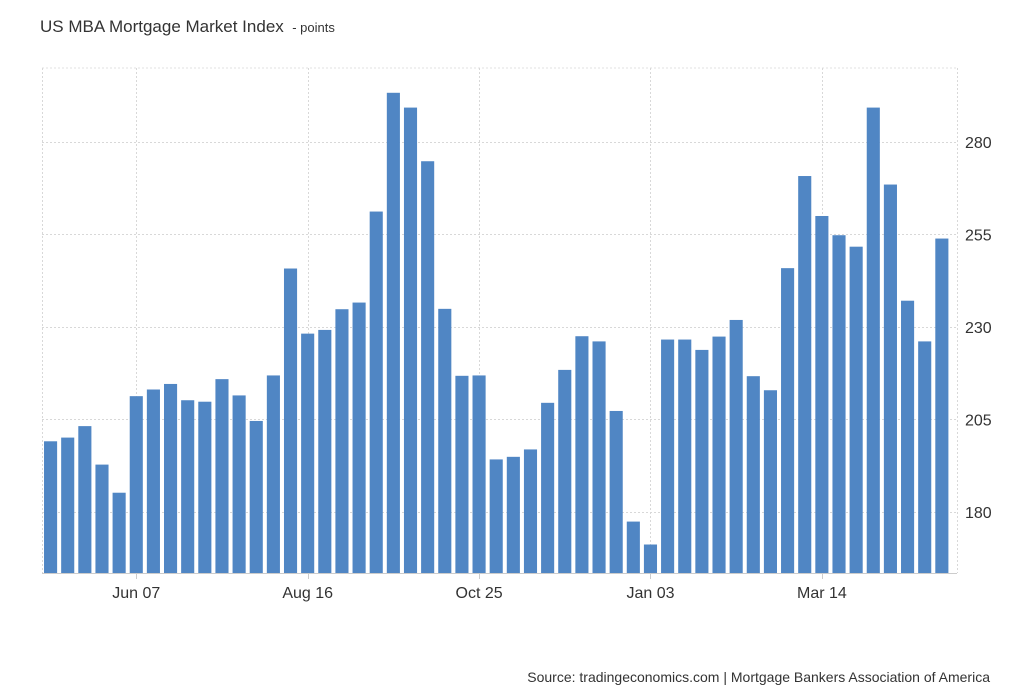  I want to click on y-tick-label: 180, so click(978, 513).